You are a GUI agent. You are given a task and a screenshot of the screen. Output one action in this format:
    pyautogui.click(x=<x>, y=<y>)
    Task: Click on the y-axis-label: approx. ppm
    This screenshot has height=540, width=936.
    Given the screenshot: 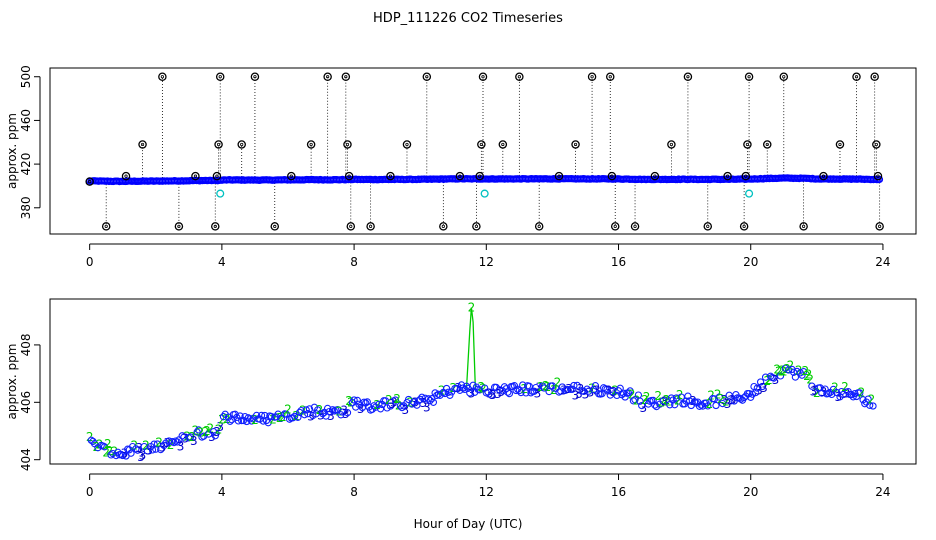 What is the action you would take?
    pyautogui.click(x=12, y=382)
    